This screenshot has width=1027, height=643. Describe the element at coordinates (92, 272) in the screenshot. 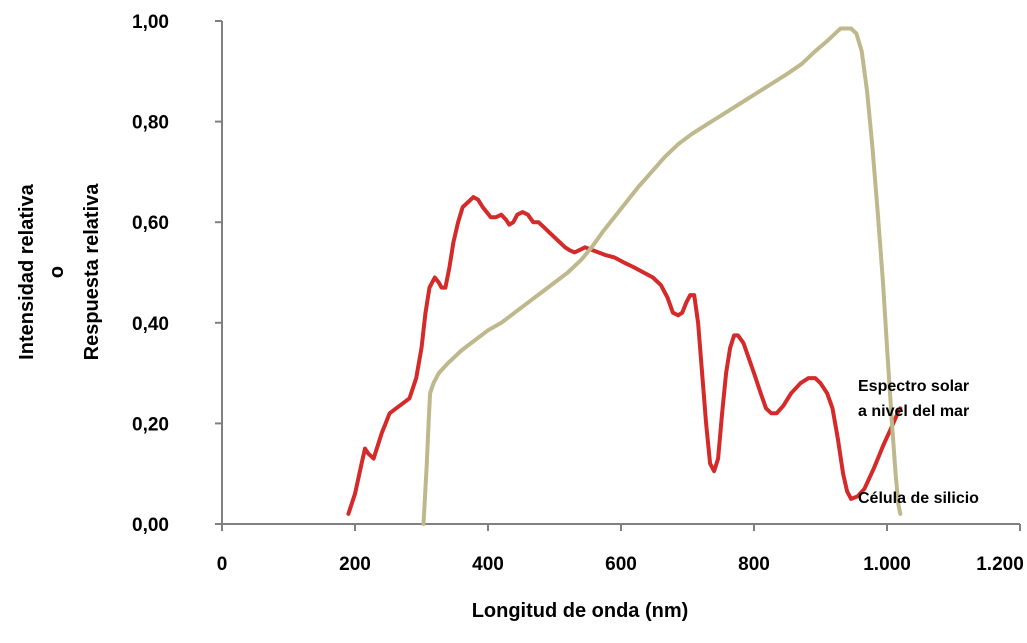

I see `y-axis-title-line-3: Respuesta relativa` at that location.